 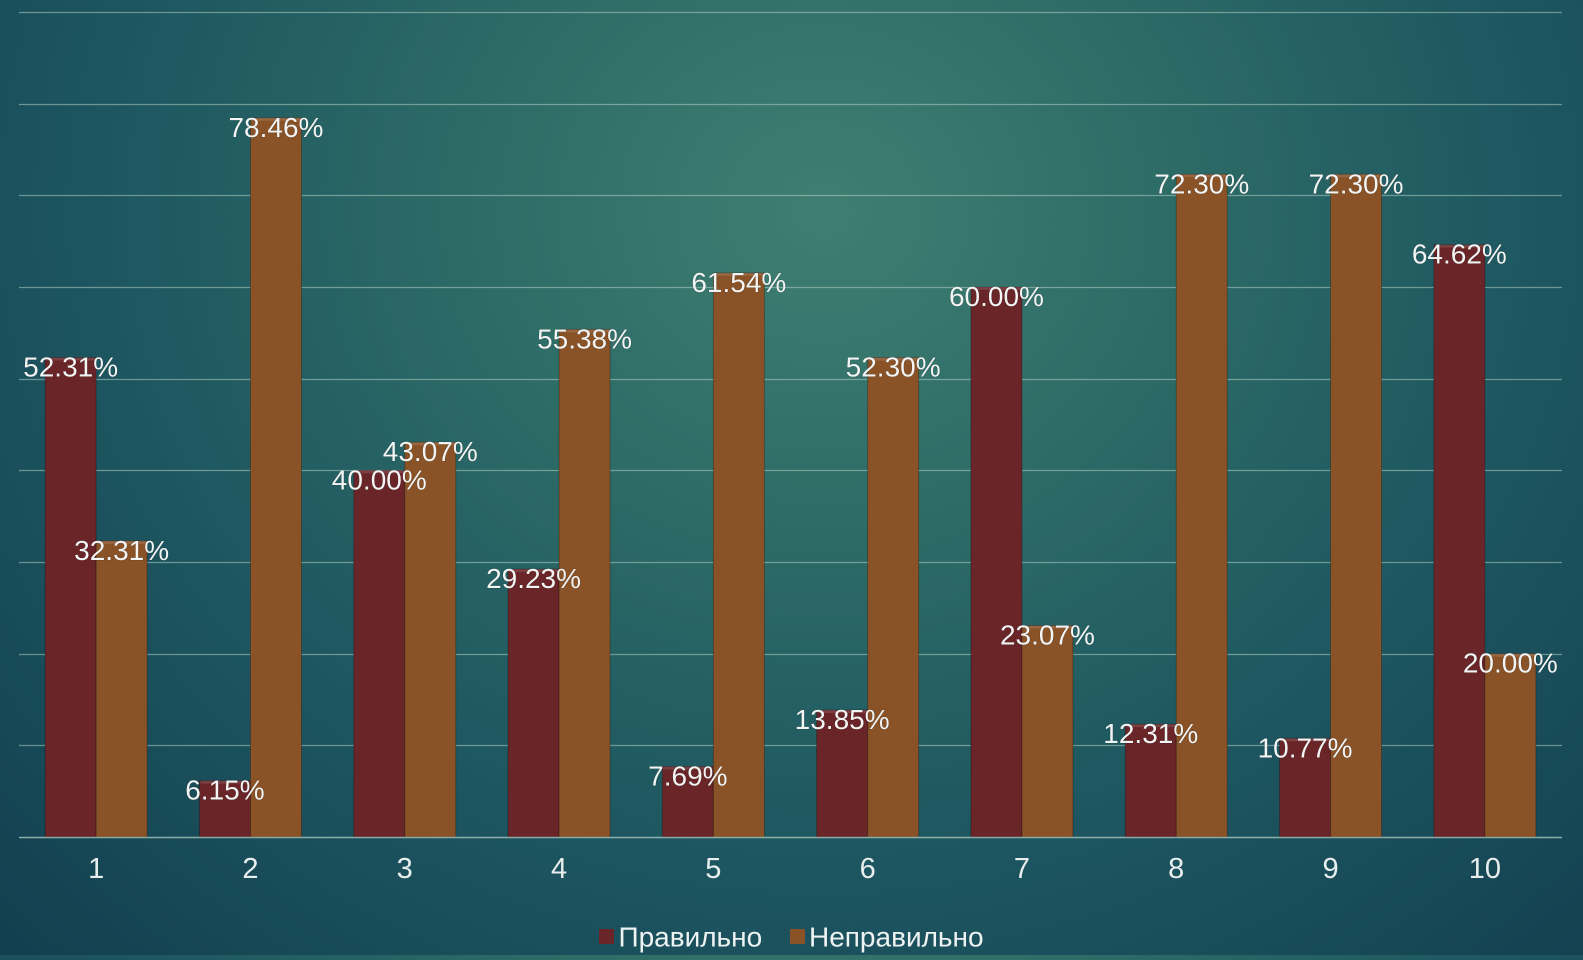 What do you see at coordinates (690, 937) in the screenshot?
I see `legend-label-correct: Правильно` at bounding box center [690, 937].